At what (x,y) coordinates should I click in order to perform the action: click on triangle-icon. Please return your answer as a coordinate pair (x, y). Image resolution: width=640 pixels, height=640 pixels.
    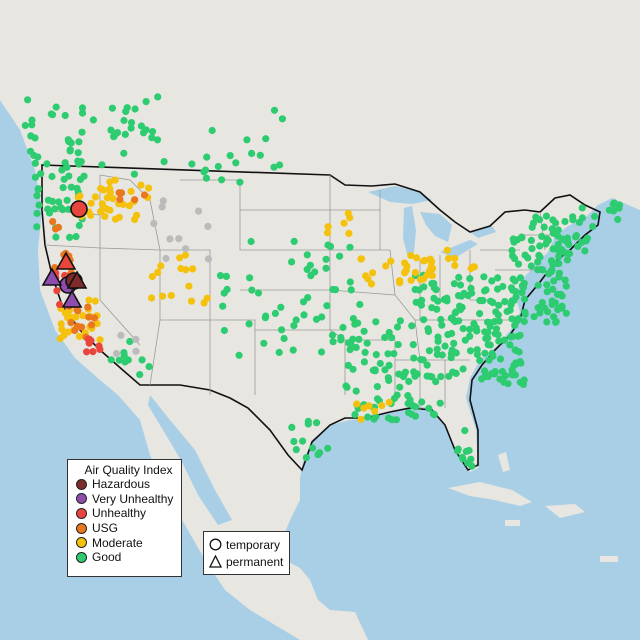
    Looking at the image, I should click on (215, 561).